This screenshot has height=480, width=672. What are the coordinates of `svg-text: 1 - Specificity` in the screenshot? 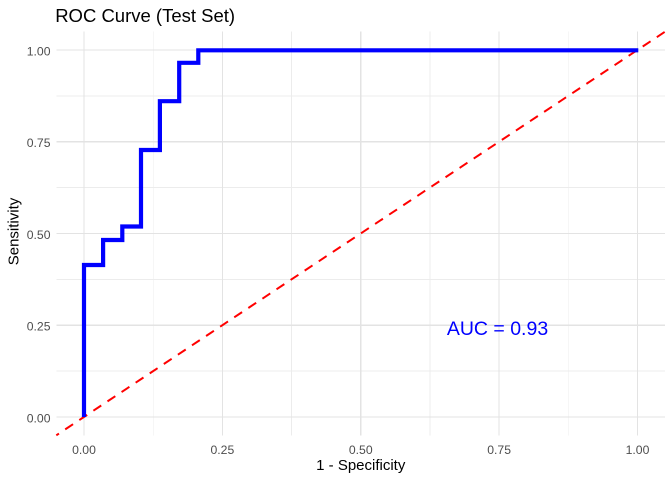 It's located at (361, 465).